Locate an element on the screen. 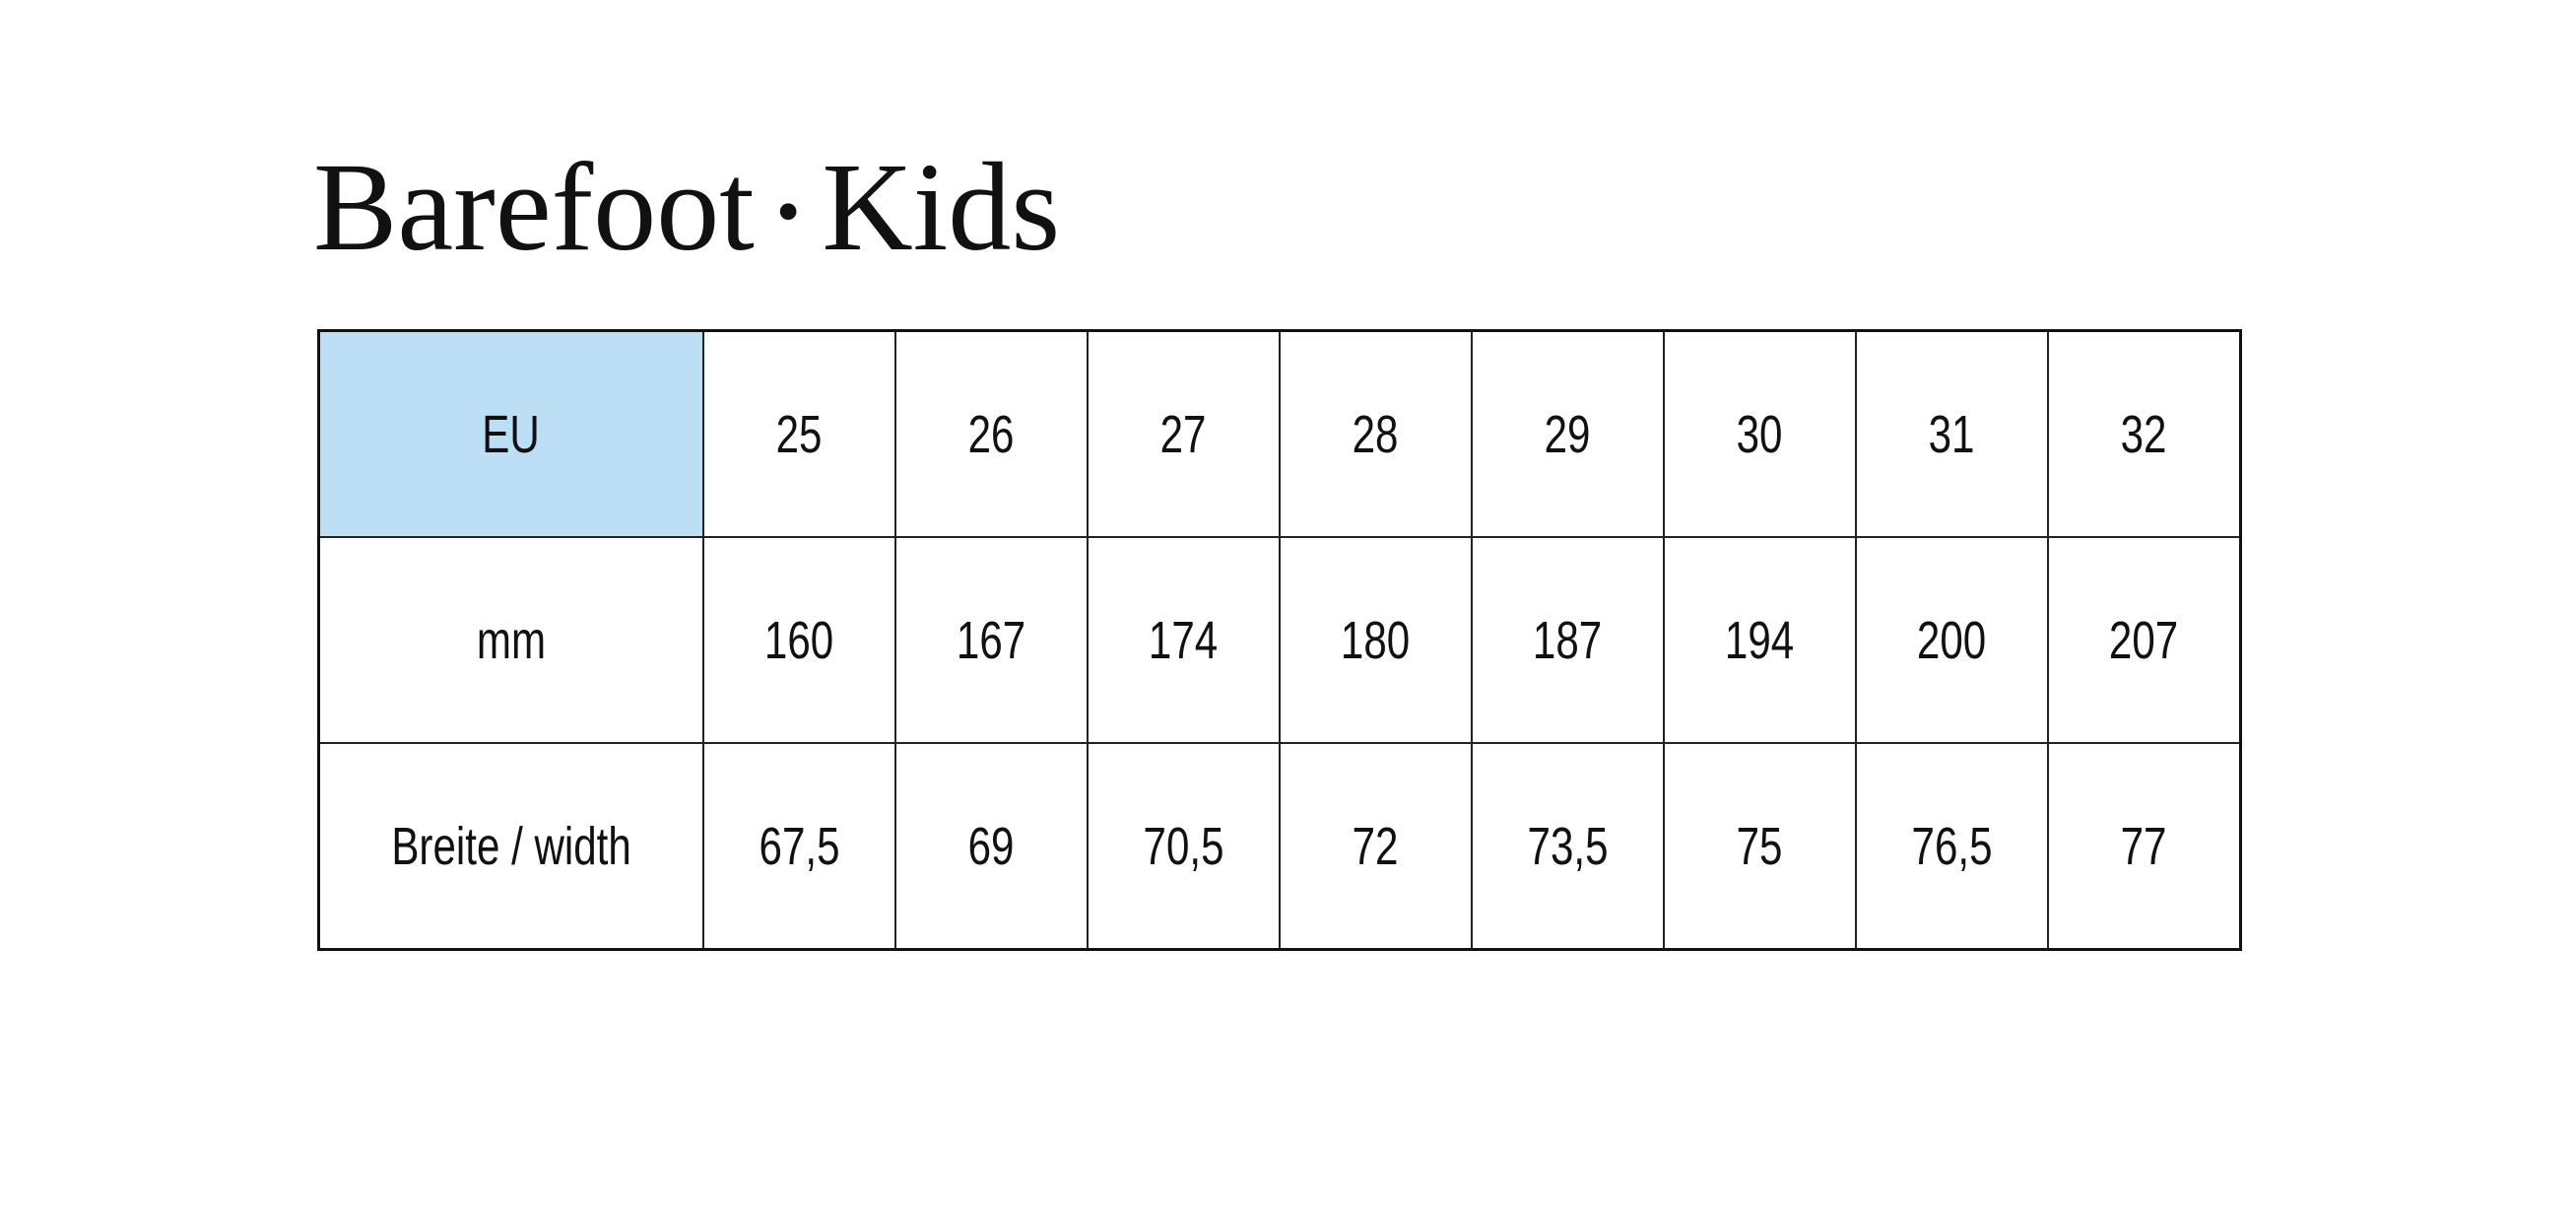 Image resolution: width=2576 pixels, height=1218 pixels. cell-value: 194 is located at coordinates (1760, 640).